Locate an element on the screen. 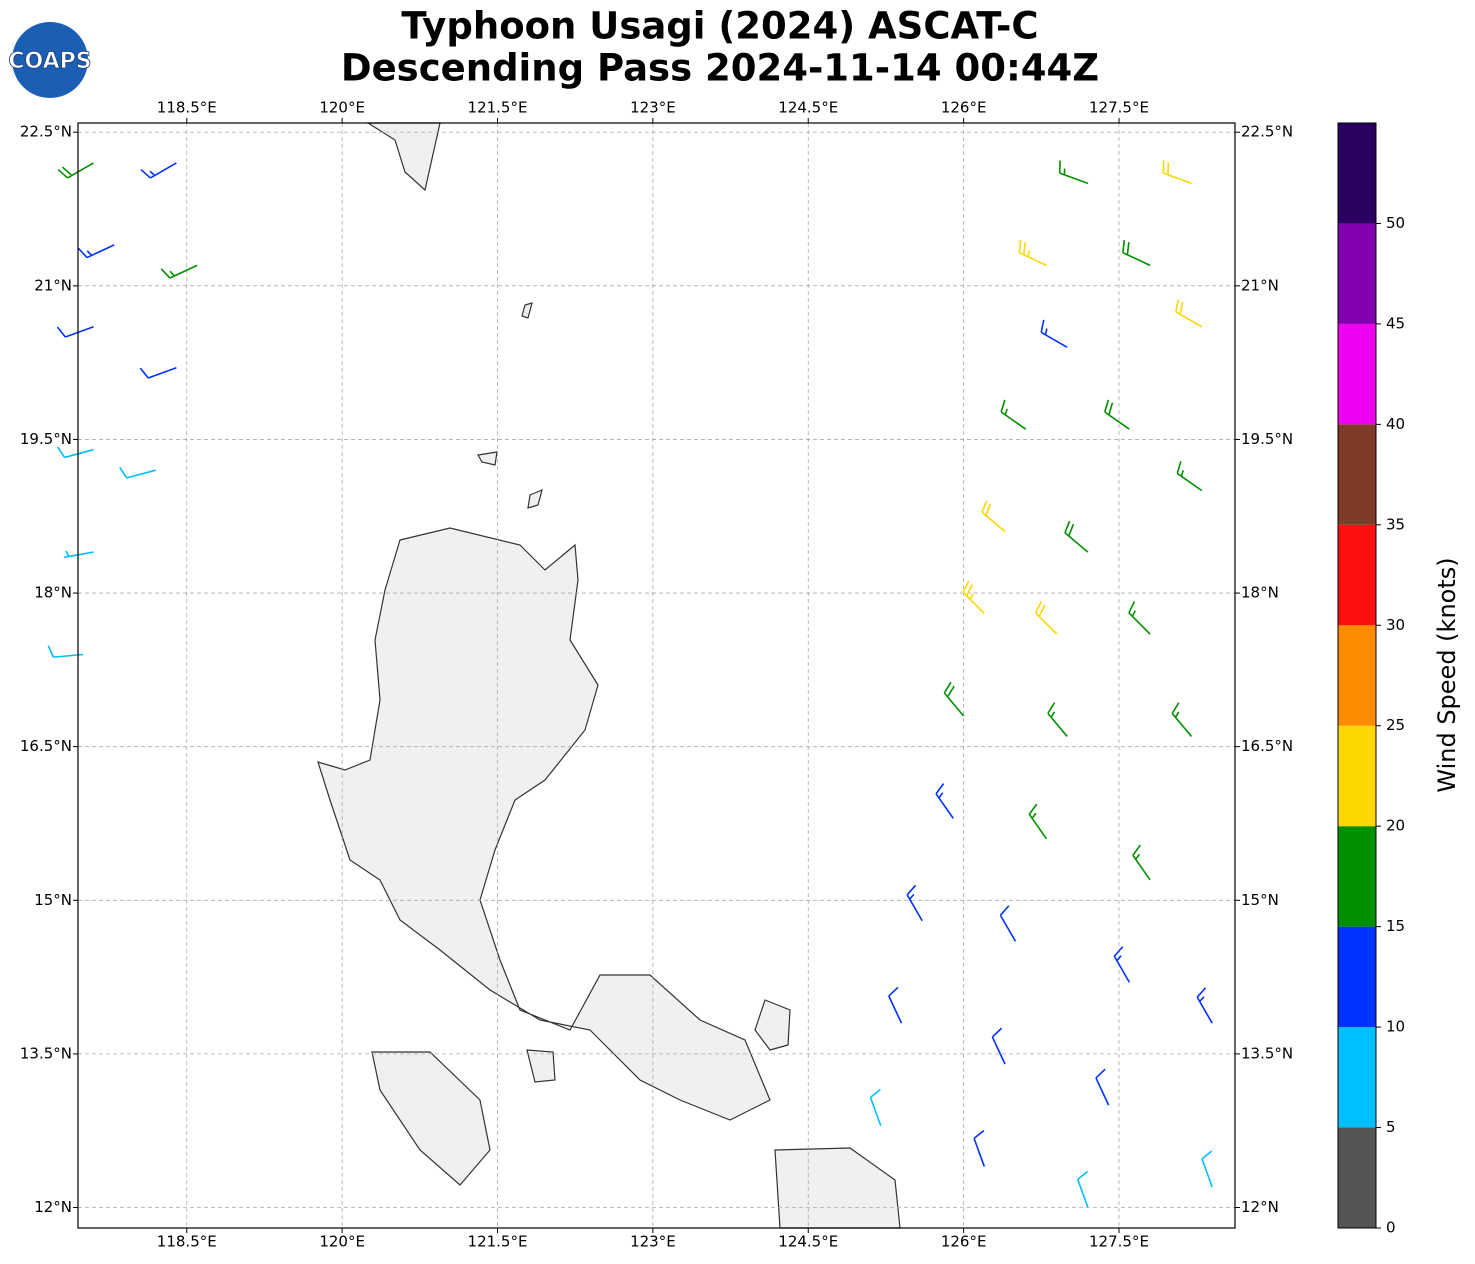 This screenshot has width=1475, height=1264. catanduanes is located at coordinates (772, 1025).